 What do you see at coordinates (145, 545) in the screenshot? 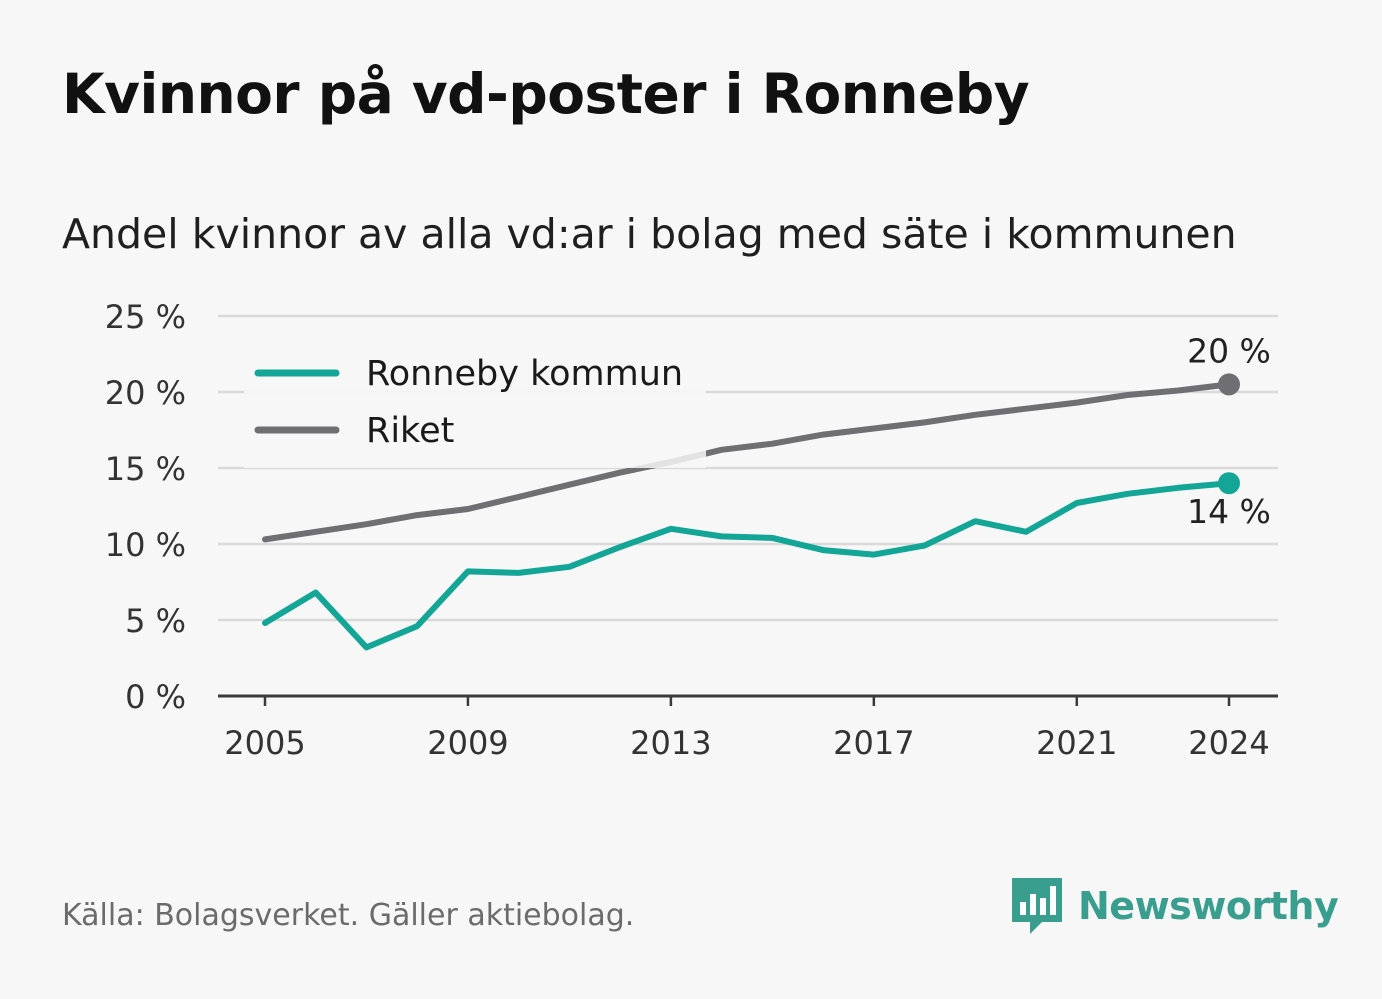
I see `y-tick-label: 10 %` at bounding box center [145, 545].